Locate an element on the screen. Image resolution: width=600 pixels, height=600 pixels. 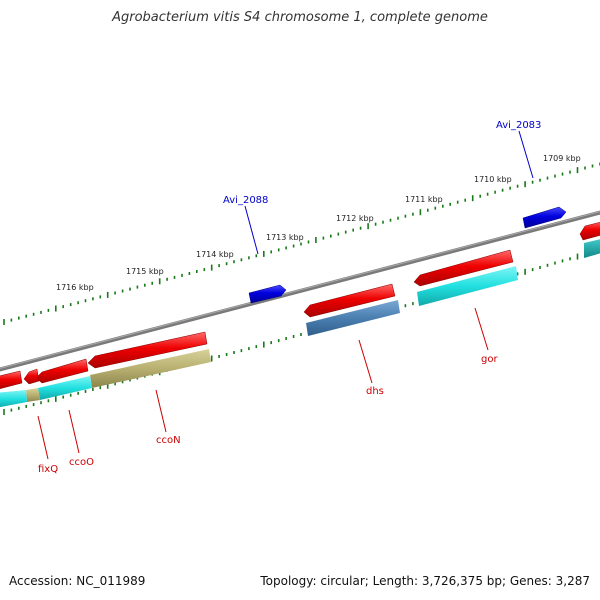
cds-ccon is located at coordinates (150, 368).